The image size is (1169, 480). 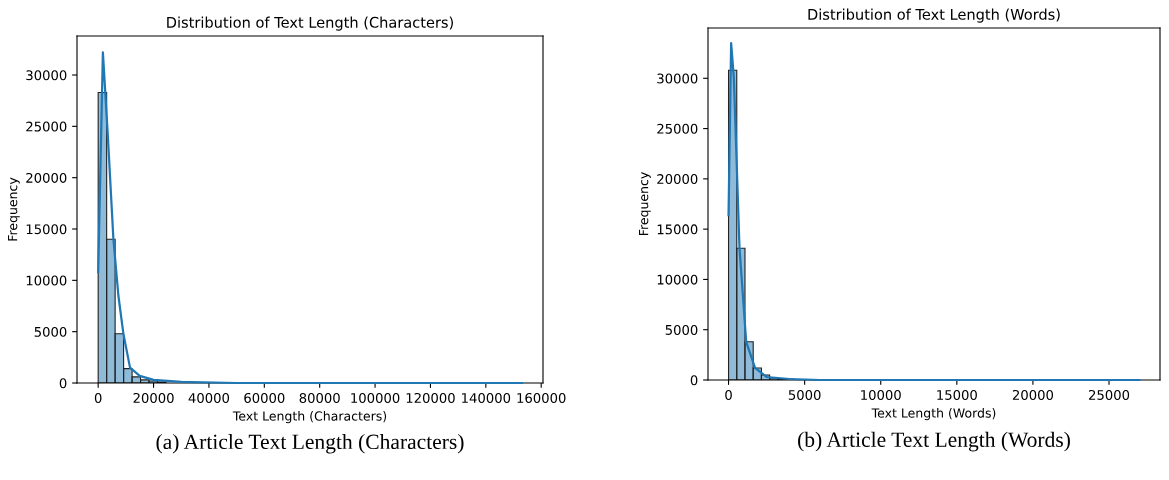 What do you see at coordinates (486, 397) in the screenshot?
I see `x-tick-label: 140000` at bounding box center [486, 397].